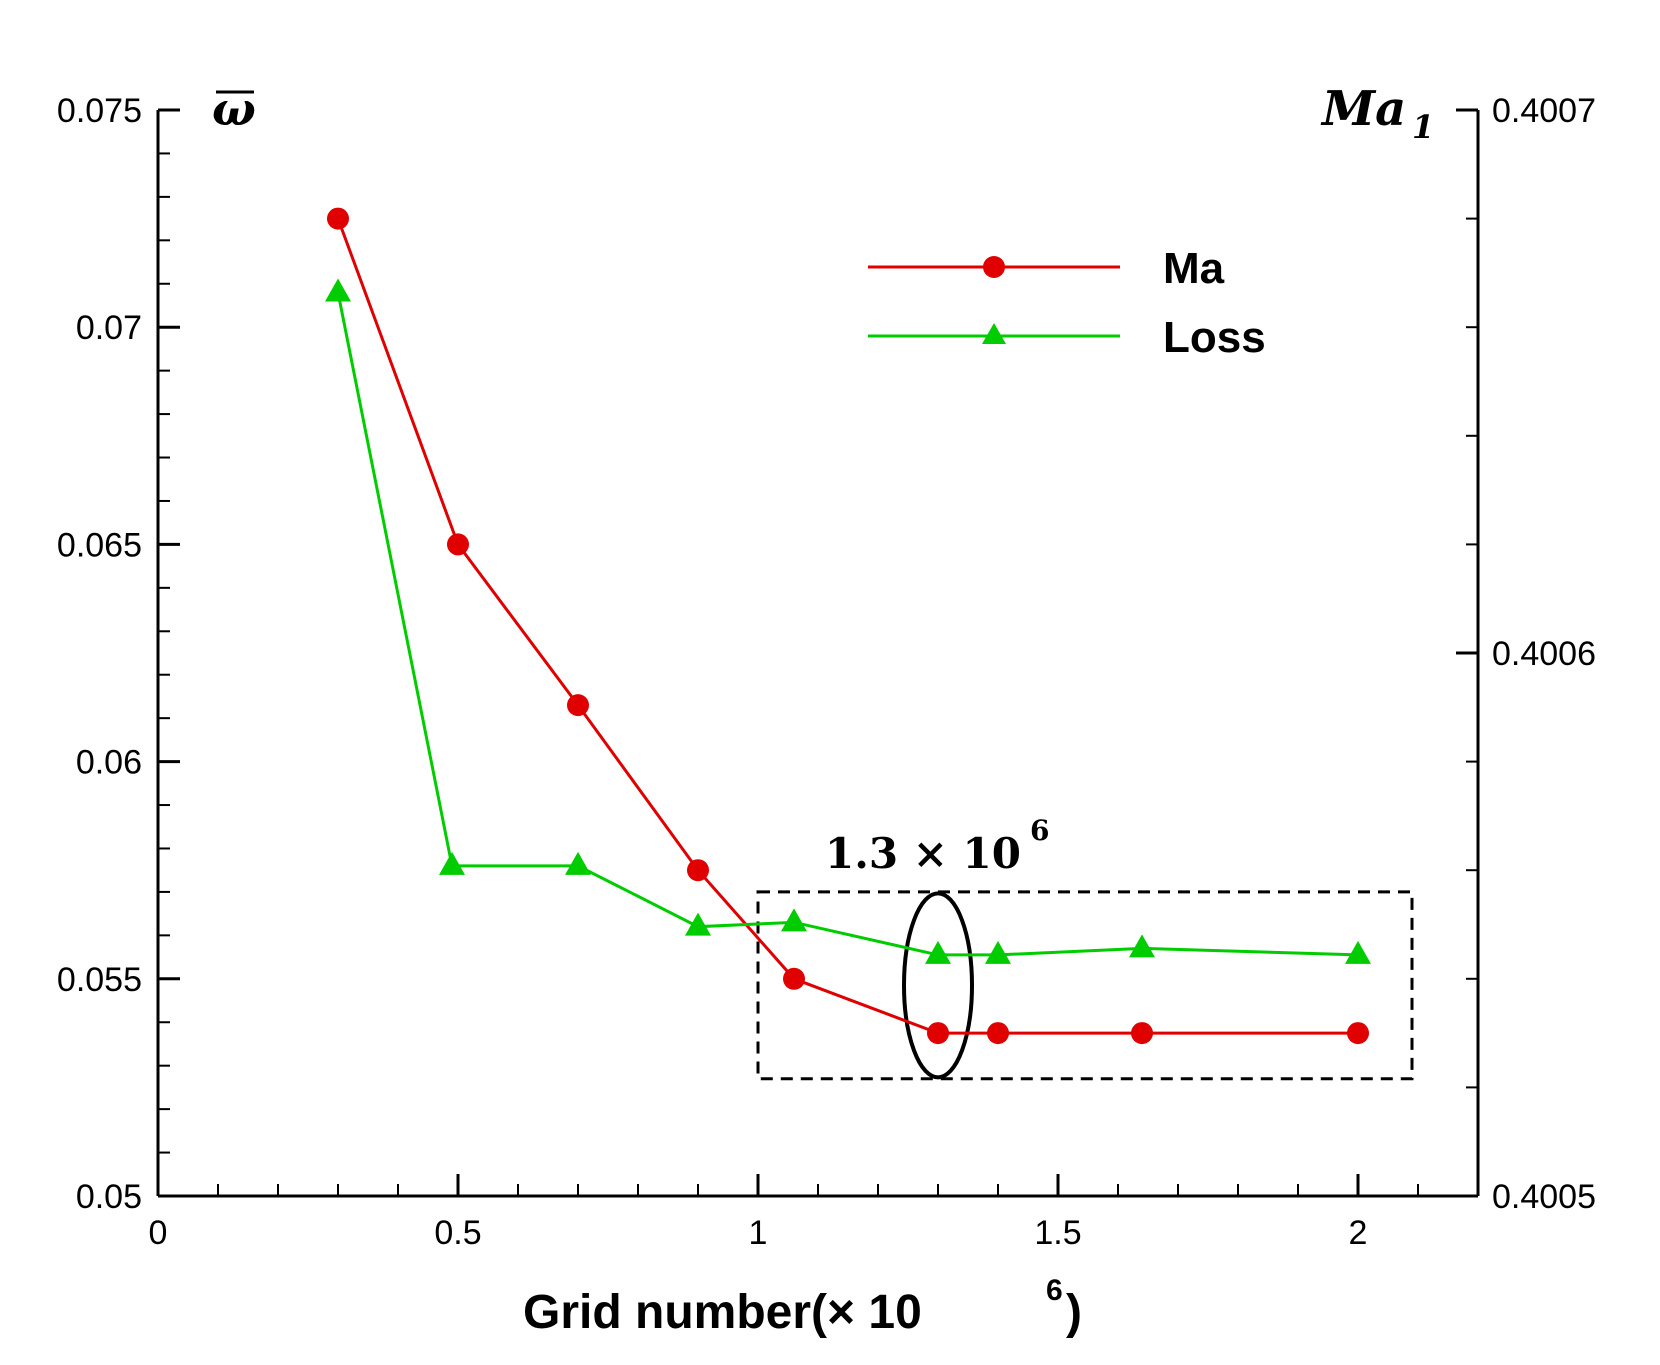 Image resolution: width=1660 pixels, height=1365 pixels. Describe the element at coordinates (99, 111) in the screenshot. I see `left-tick-label: 0.075` at that location.